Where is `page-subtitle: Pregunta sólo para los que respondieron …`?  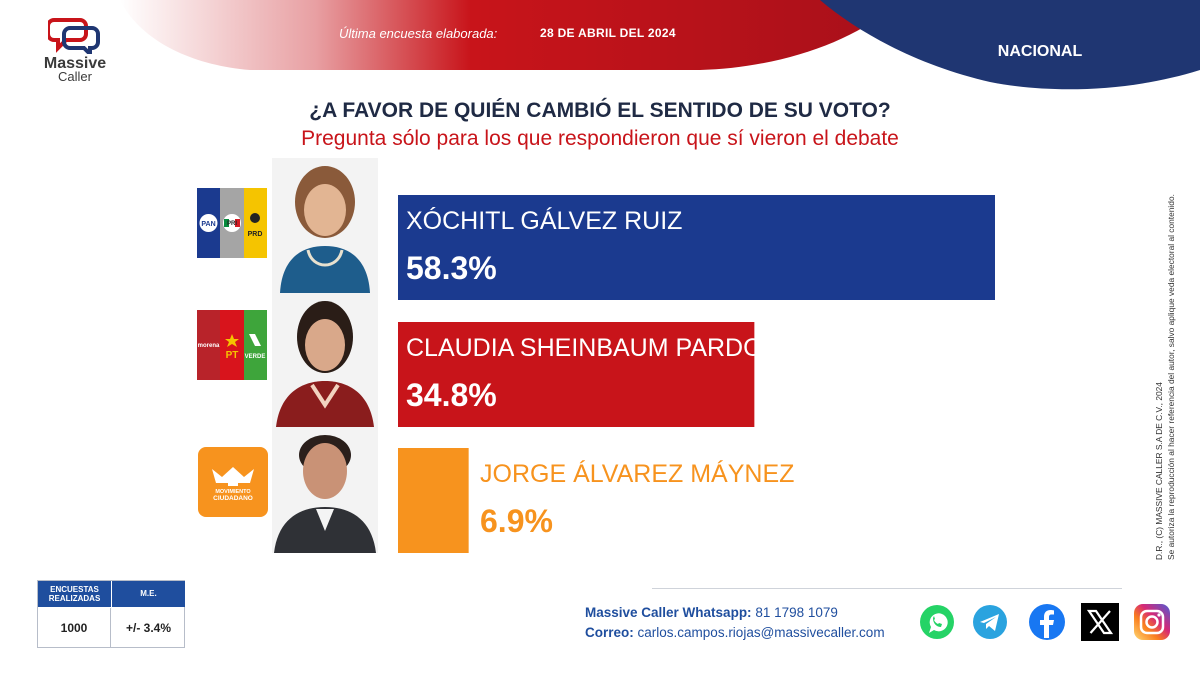
page-subtitle: Pregunta sólo para los que respondieron … is located at coordinates (600, 138).